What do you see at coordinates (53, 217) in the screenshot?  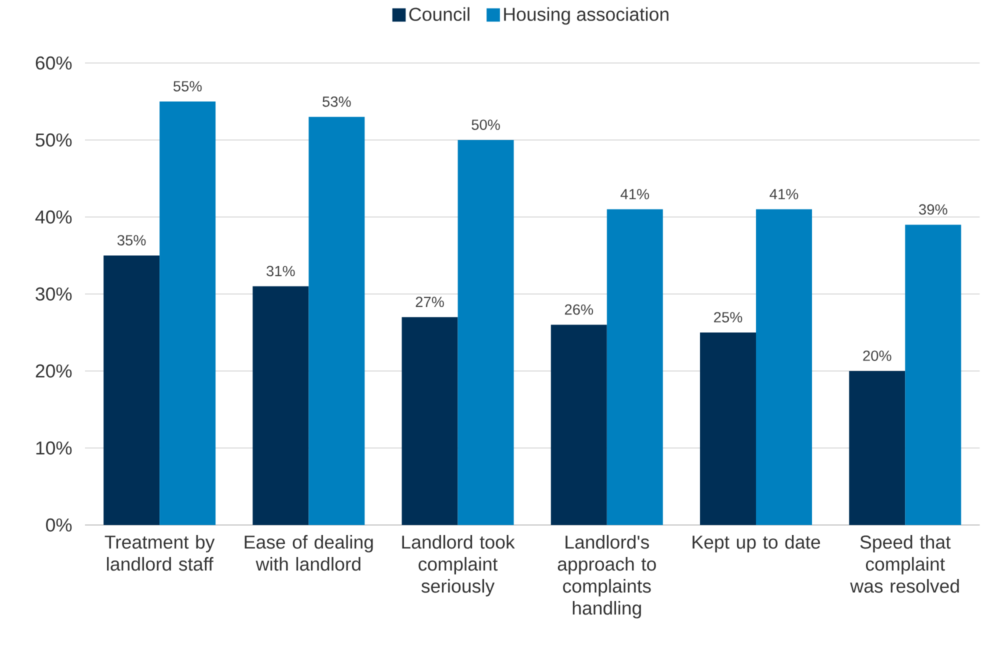 I see `y-tick-label: 40%` at bounding box center [53, 217].